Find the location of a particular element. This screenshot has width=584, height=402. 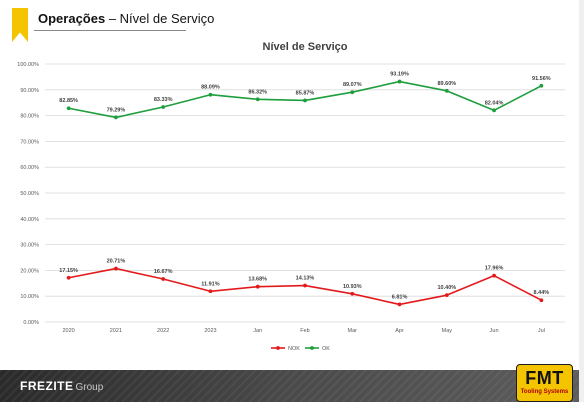

y-tick-label: 0.00% is located at coordinates (31, 323).